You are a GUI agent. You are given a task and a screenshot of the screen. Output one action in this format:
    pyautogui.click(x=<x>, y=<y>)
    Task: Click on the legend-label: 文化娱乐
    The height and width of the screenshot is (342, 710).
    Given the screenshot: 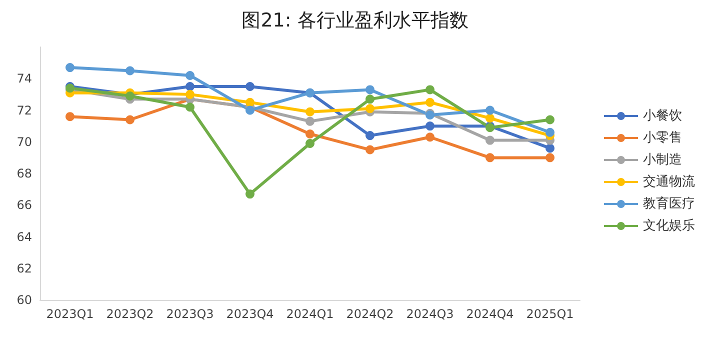 What is the action you would take?
    pyautogui.click(x=669, y=226)
    